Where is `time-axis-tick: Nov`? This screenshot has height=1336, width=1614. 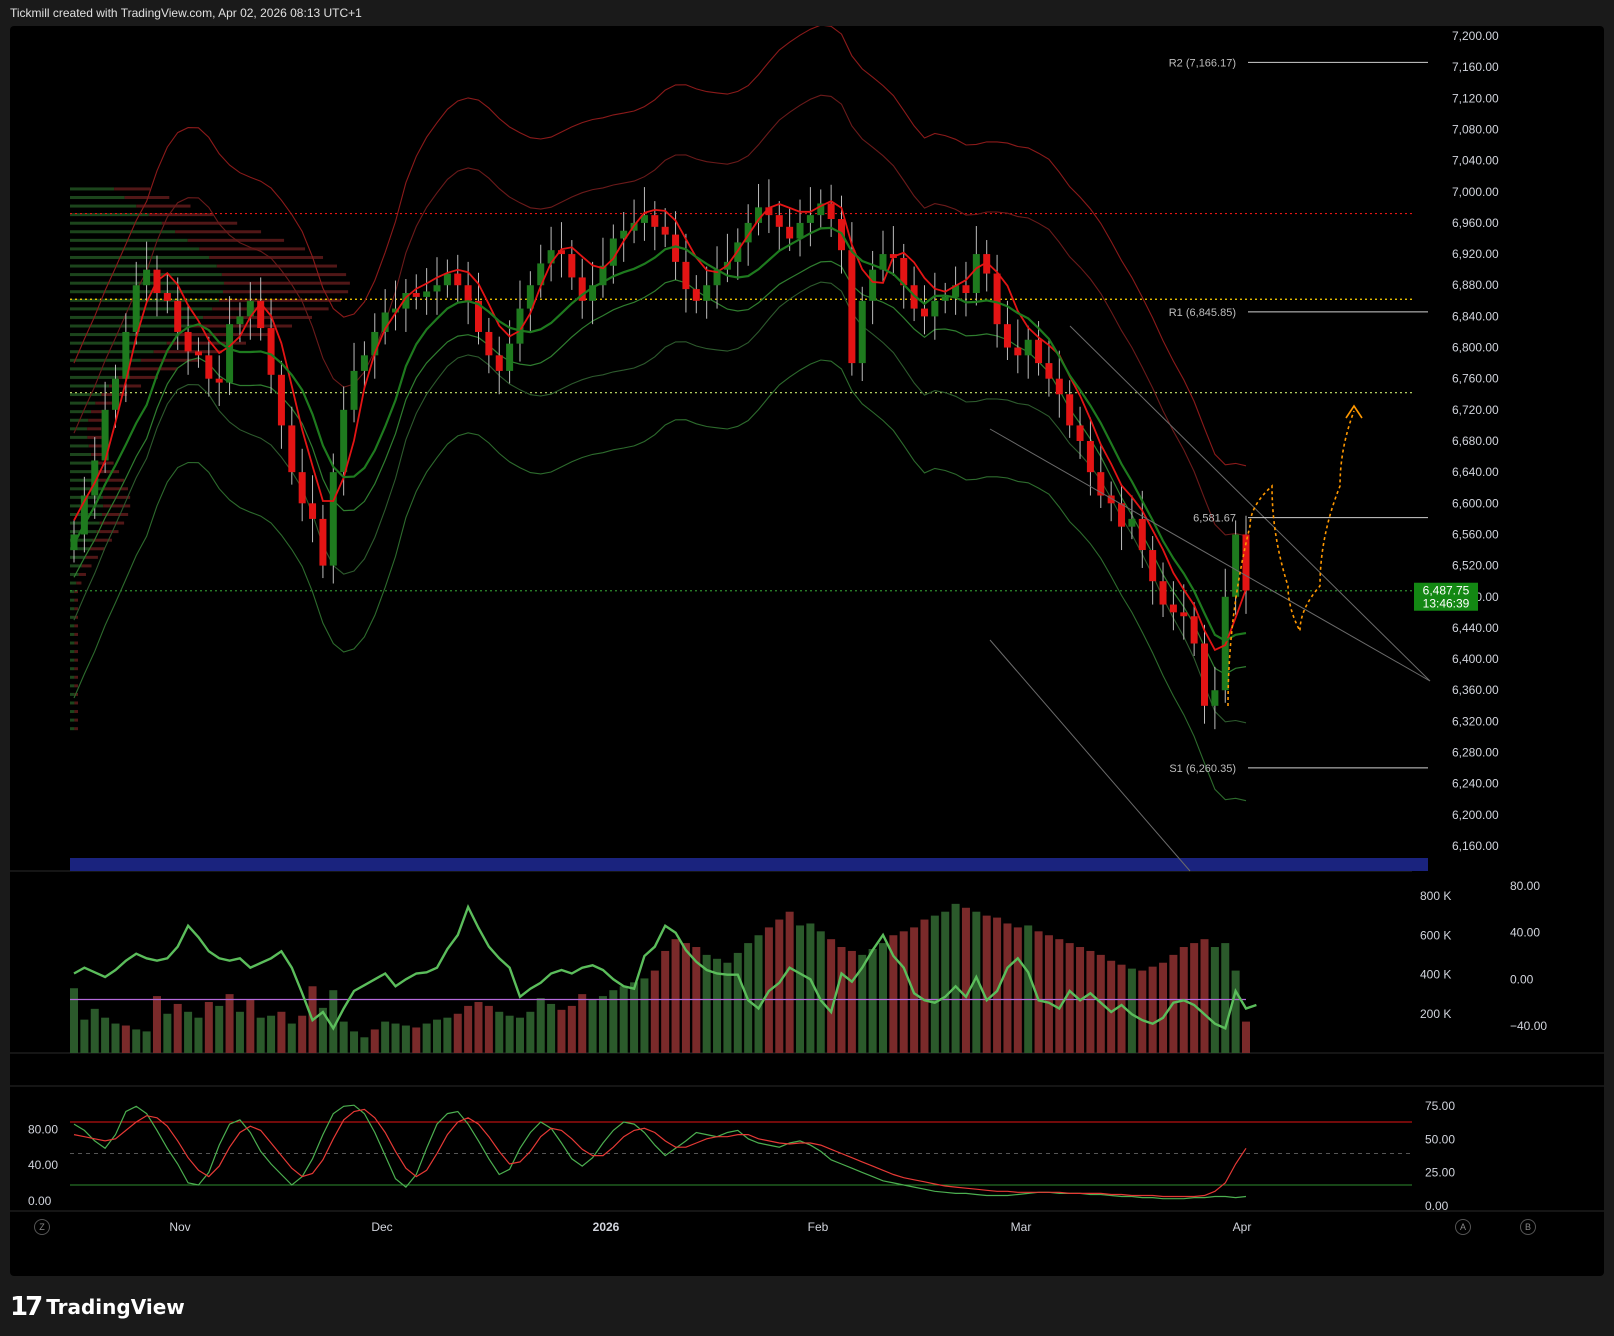
time-axis-tick: Nov is located at coordinates (179, 1227).